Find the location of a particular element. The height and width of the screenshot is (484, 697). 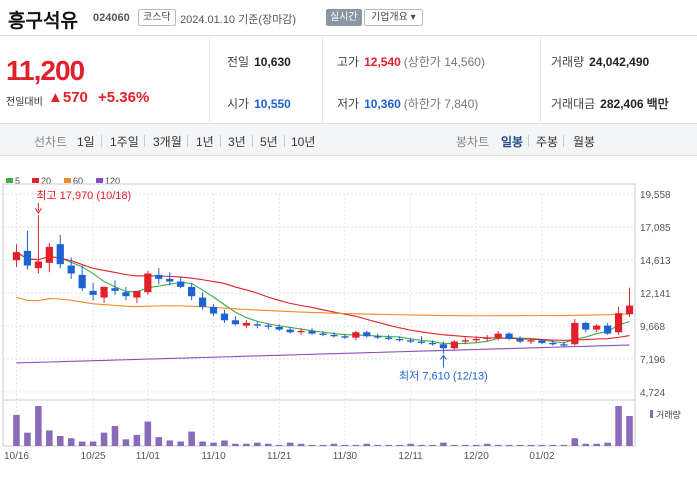

y-tick-label: 19,558 is located at coordinates (655, 195).